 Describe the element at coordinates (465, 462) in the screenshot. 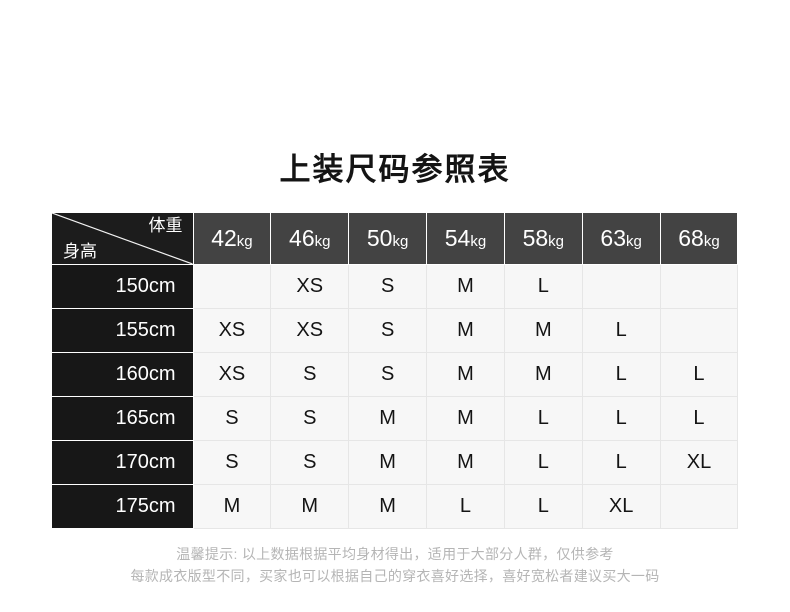

I see `size-cell-170cm-54kg: M` at that location.